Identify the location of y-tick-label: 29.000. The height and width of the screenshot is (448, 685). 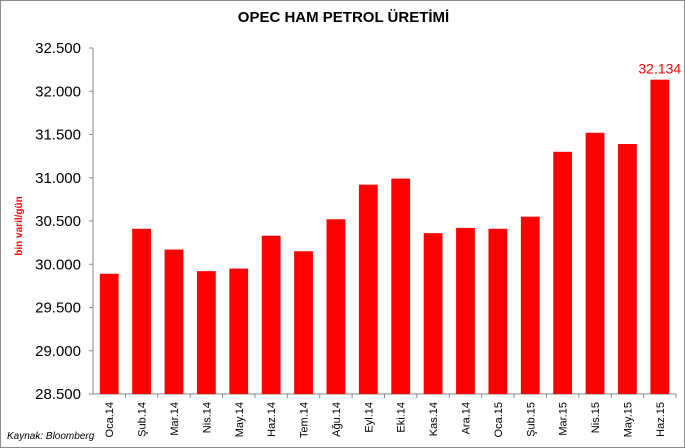
(58, 351).